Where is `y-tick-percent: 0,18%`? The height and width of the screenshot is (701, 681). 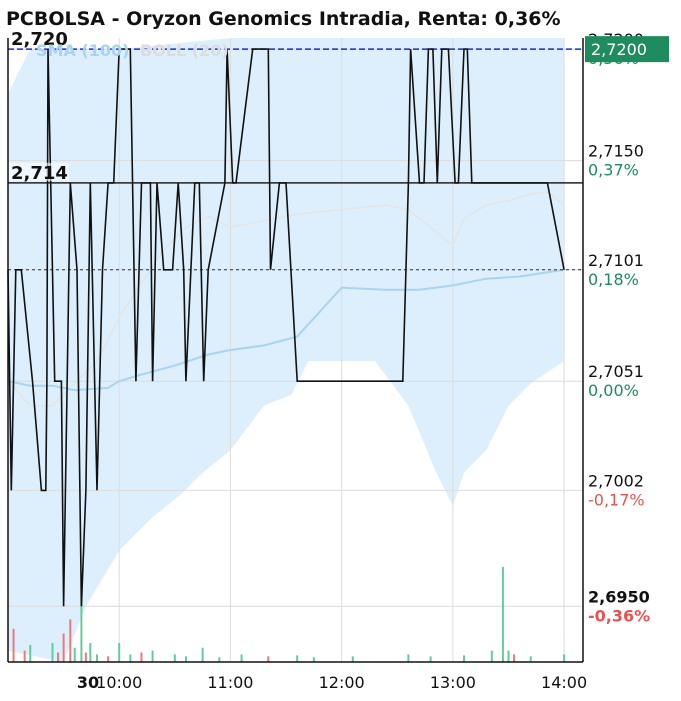 y-tick-percent: 0,18% is located at coordinates (613, 279).